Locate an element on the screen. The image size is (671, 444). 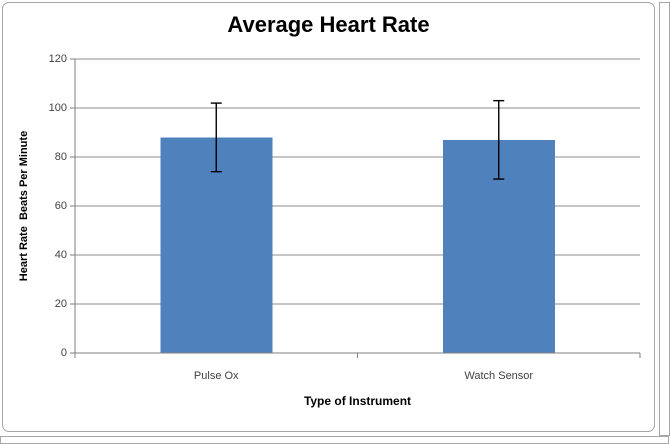
y-tick-label-120: 120 is located at coordinates (57, 59).